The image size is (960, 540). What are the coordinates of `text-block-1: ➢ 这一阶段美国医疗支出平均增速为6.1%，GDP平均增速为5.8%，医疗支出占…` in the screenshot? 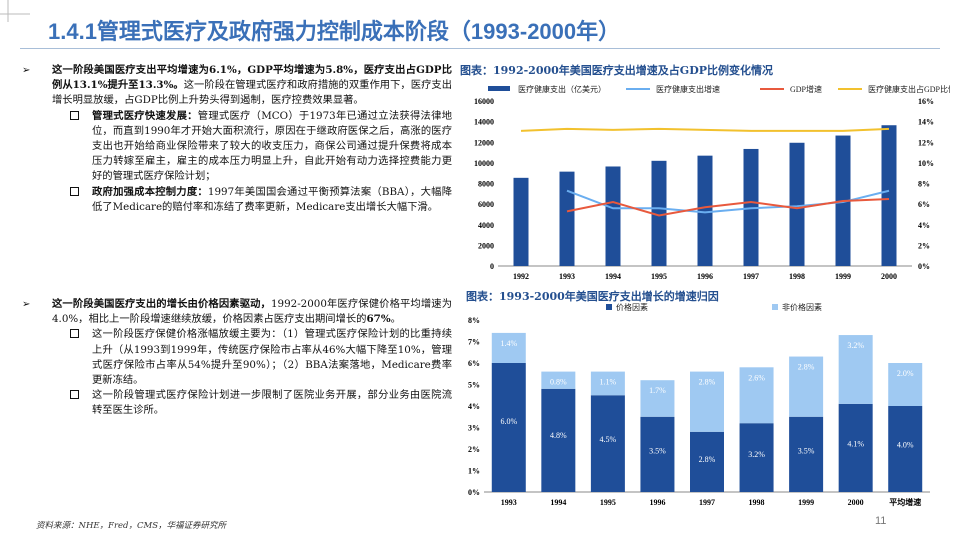 It's located at (237, 139).